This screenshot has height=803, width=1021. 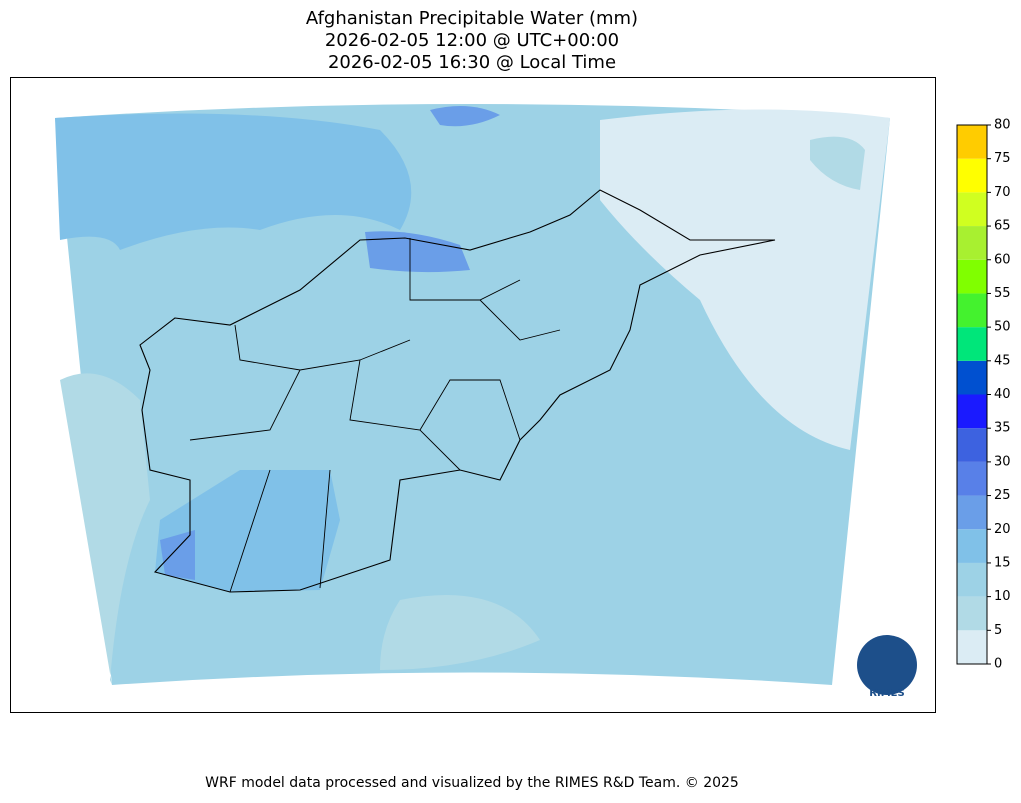 What do you see at coordinates (1002, 529) in the screenshot?
I see `colorbar-tick-label: 20` at bounding box center [1002, 529].